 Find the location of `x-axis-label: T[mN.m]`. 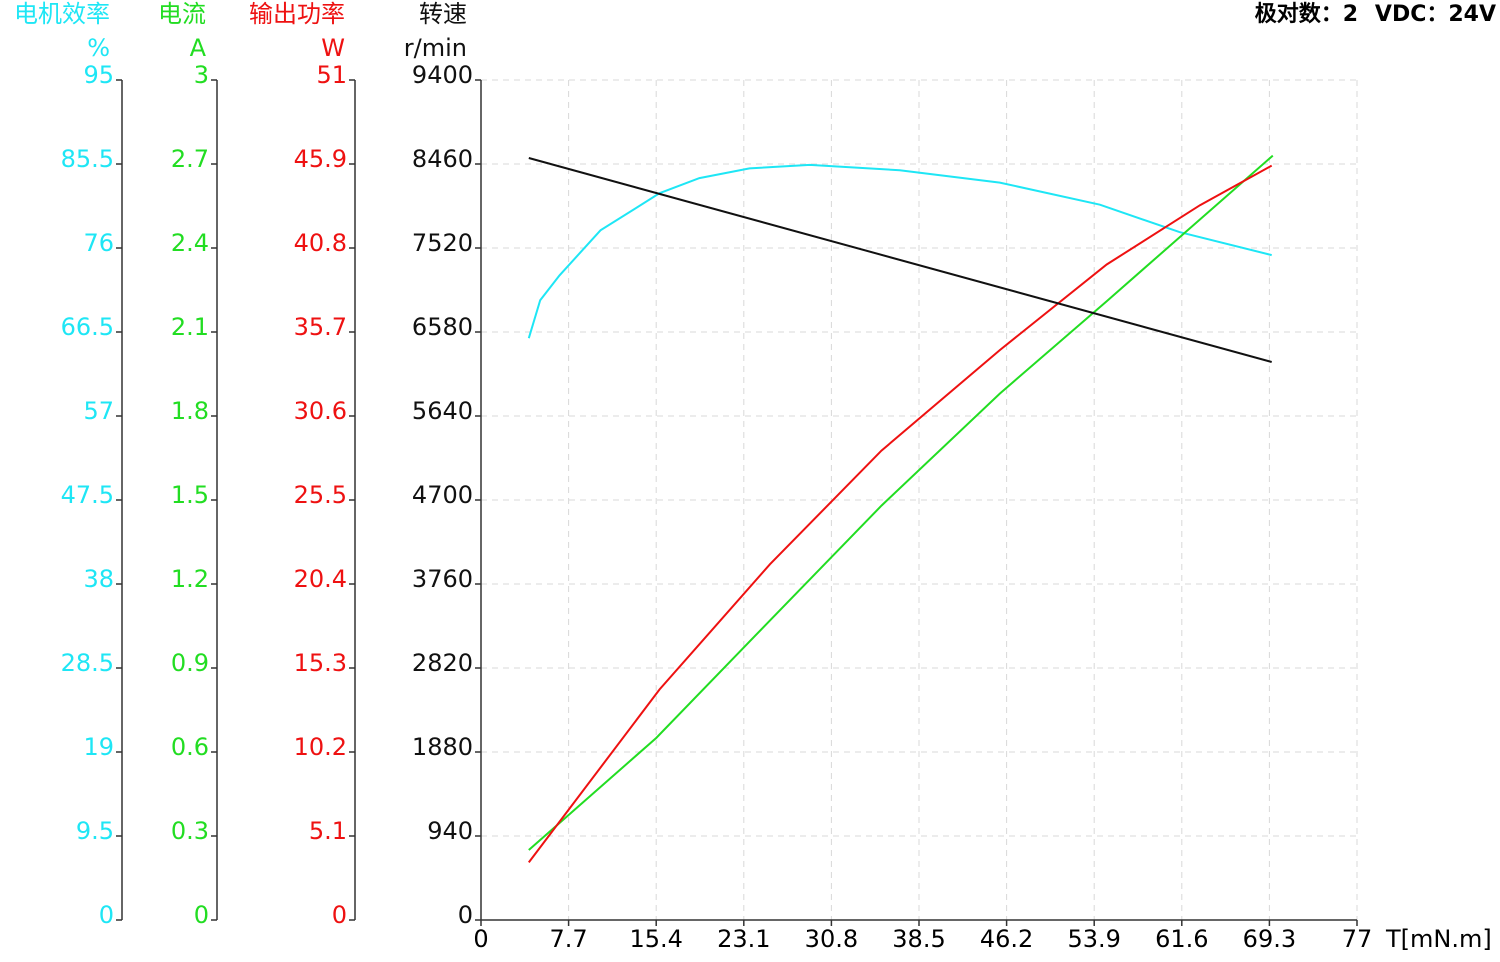

x-axis-label: T[mN.m] is located at coordinates (1438, 939).